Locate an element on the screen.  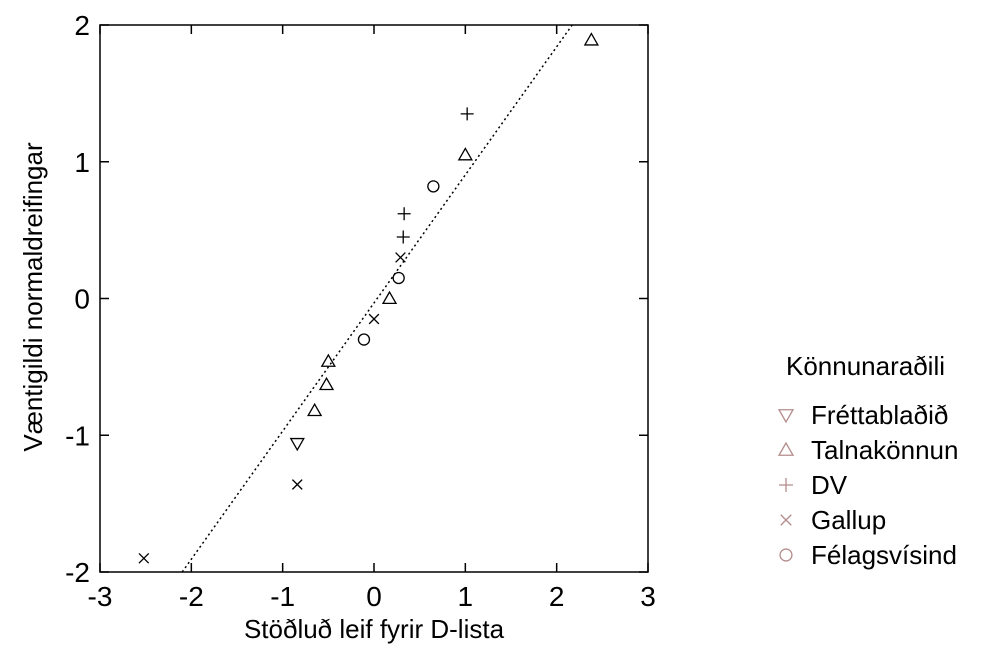
legend-label: DV is located at coordinates (829, 485).